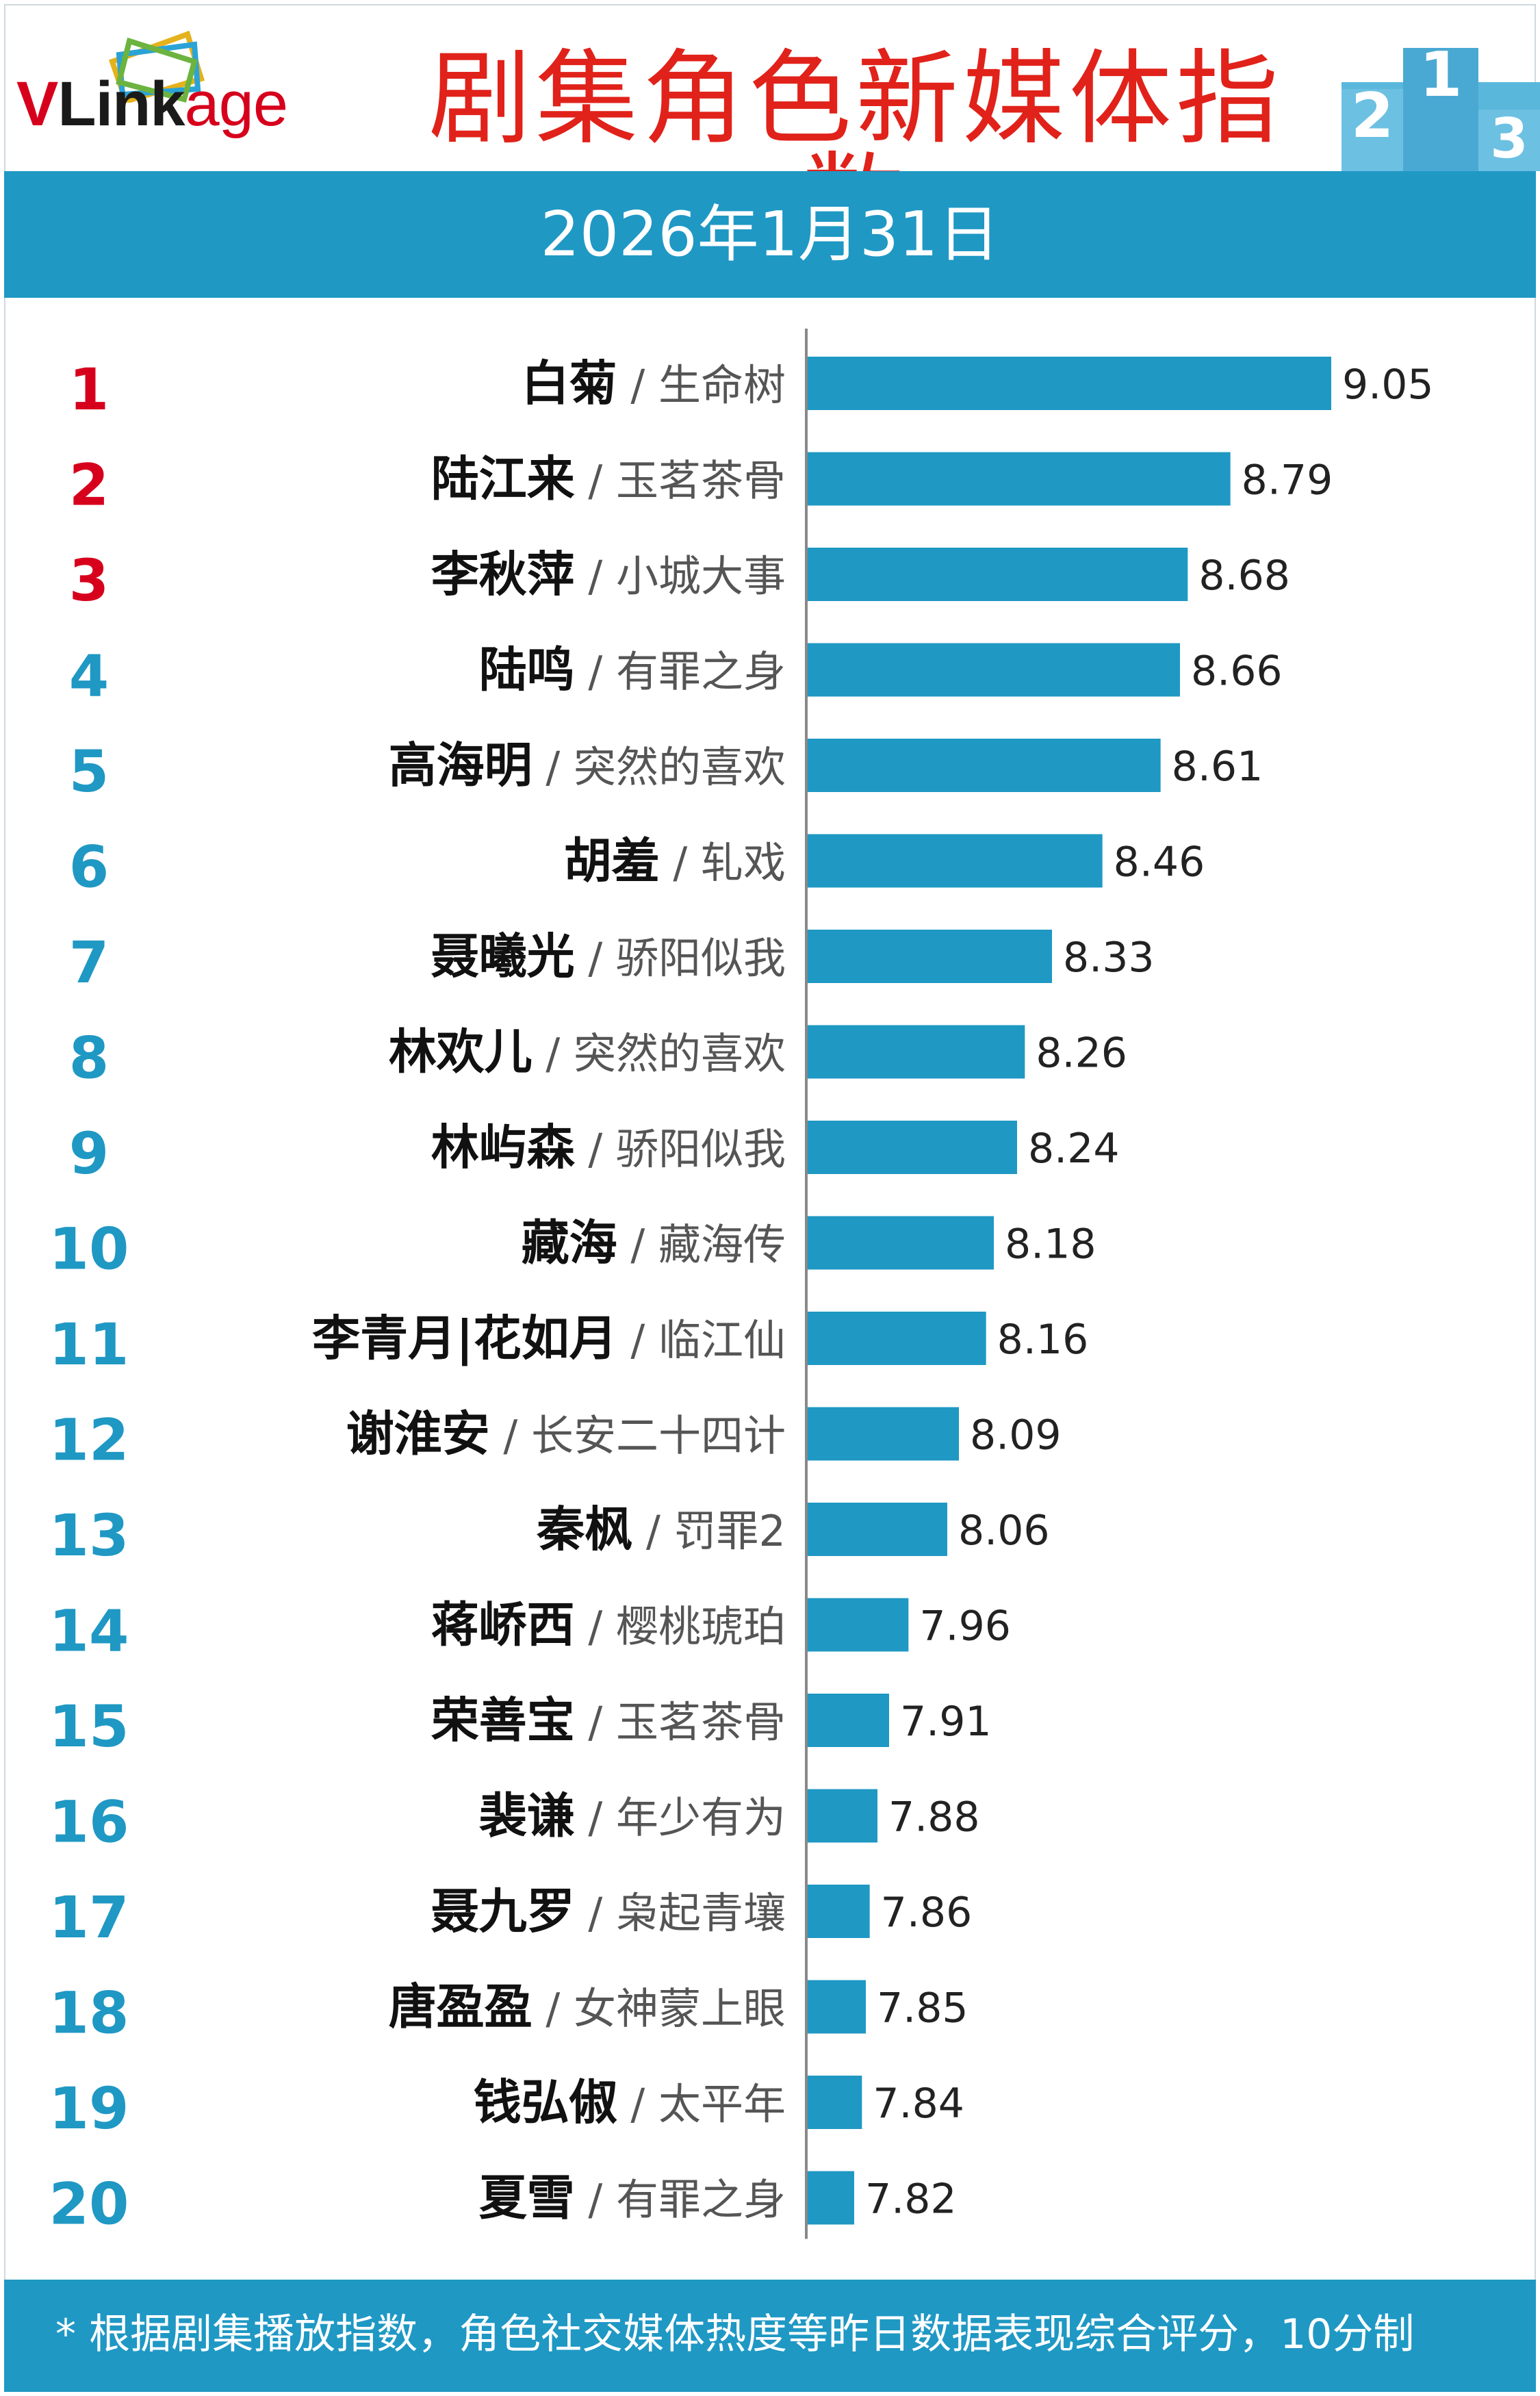  Describe the element at coordinates (1441, 75) in the screenshot. I see `svg-text: 1` at that location.